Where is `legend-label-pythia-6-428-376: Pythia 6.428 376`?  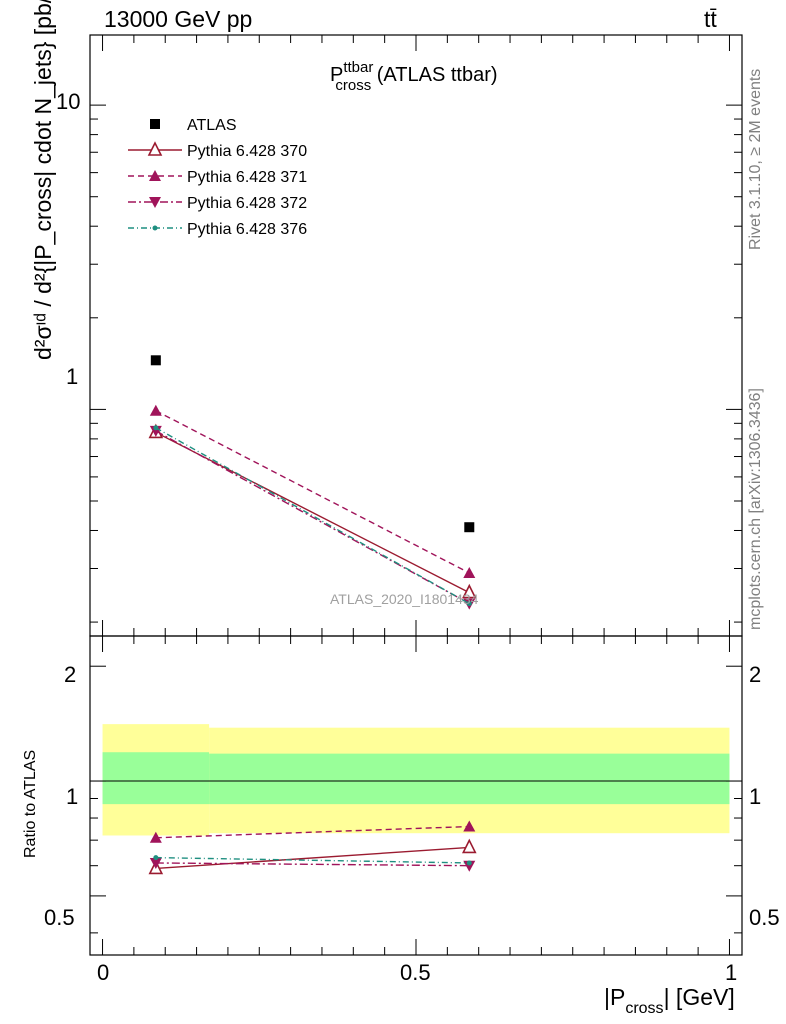
legend-label-pythia-6-428-376: Pythia 6.428 376 is located at coordinates (247, 229).